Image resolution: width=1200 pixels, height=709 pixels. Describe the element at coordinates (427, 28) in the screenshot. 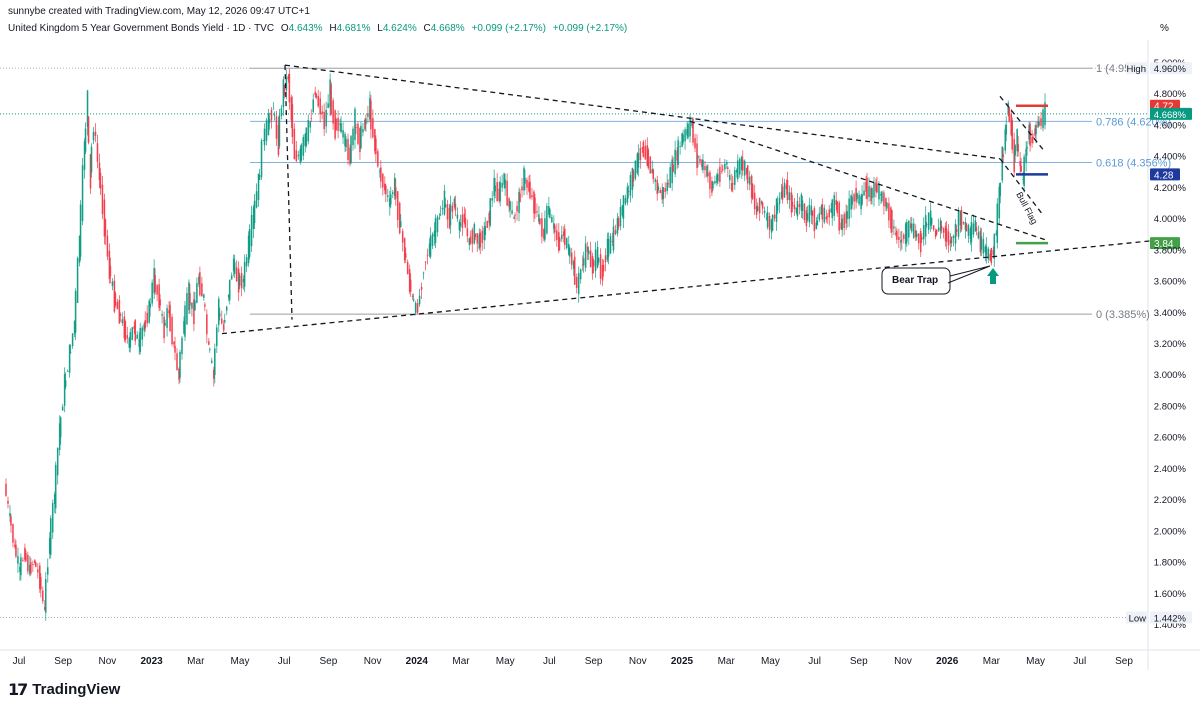

I see `close-label: C` at that location.